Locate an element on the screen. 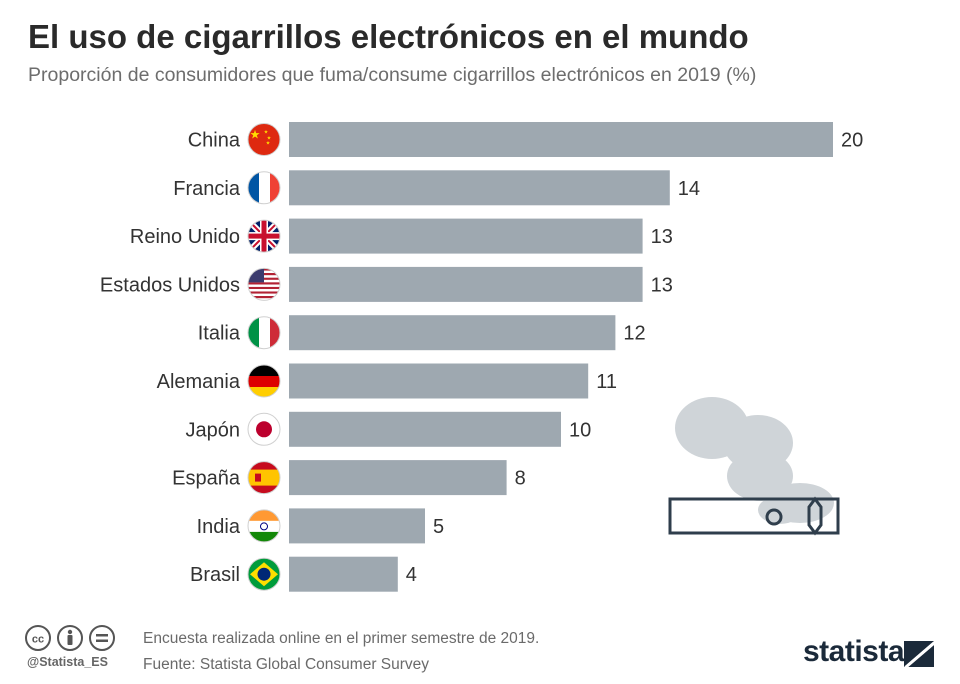 This screenshot has width=960, height=684. france-flag-icon is located at coordinates (264, 188).